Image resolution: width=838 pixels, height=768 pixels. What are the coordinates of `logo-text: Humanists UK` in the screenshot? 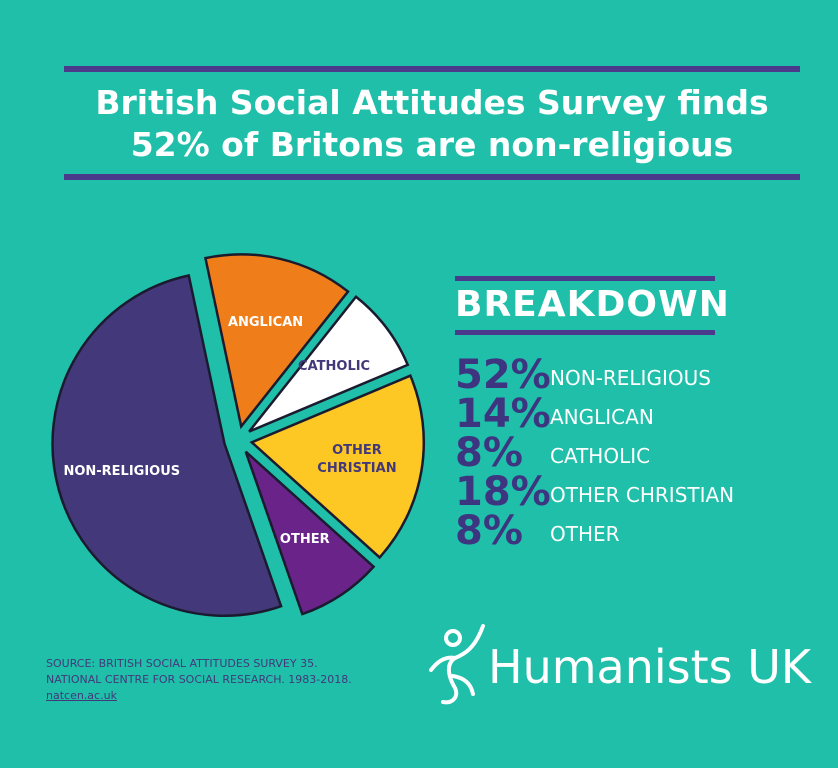 It's located at (650, 667).